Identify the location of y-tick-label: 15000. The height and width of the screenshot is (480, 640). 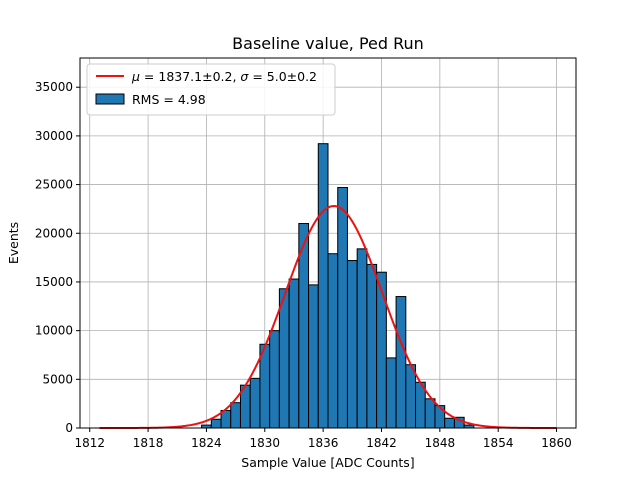
(54, 282).